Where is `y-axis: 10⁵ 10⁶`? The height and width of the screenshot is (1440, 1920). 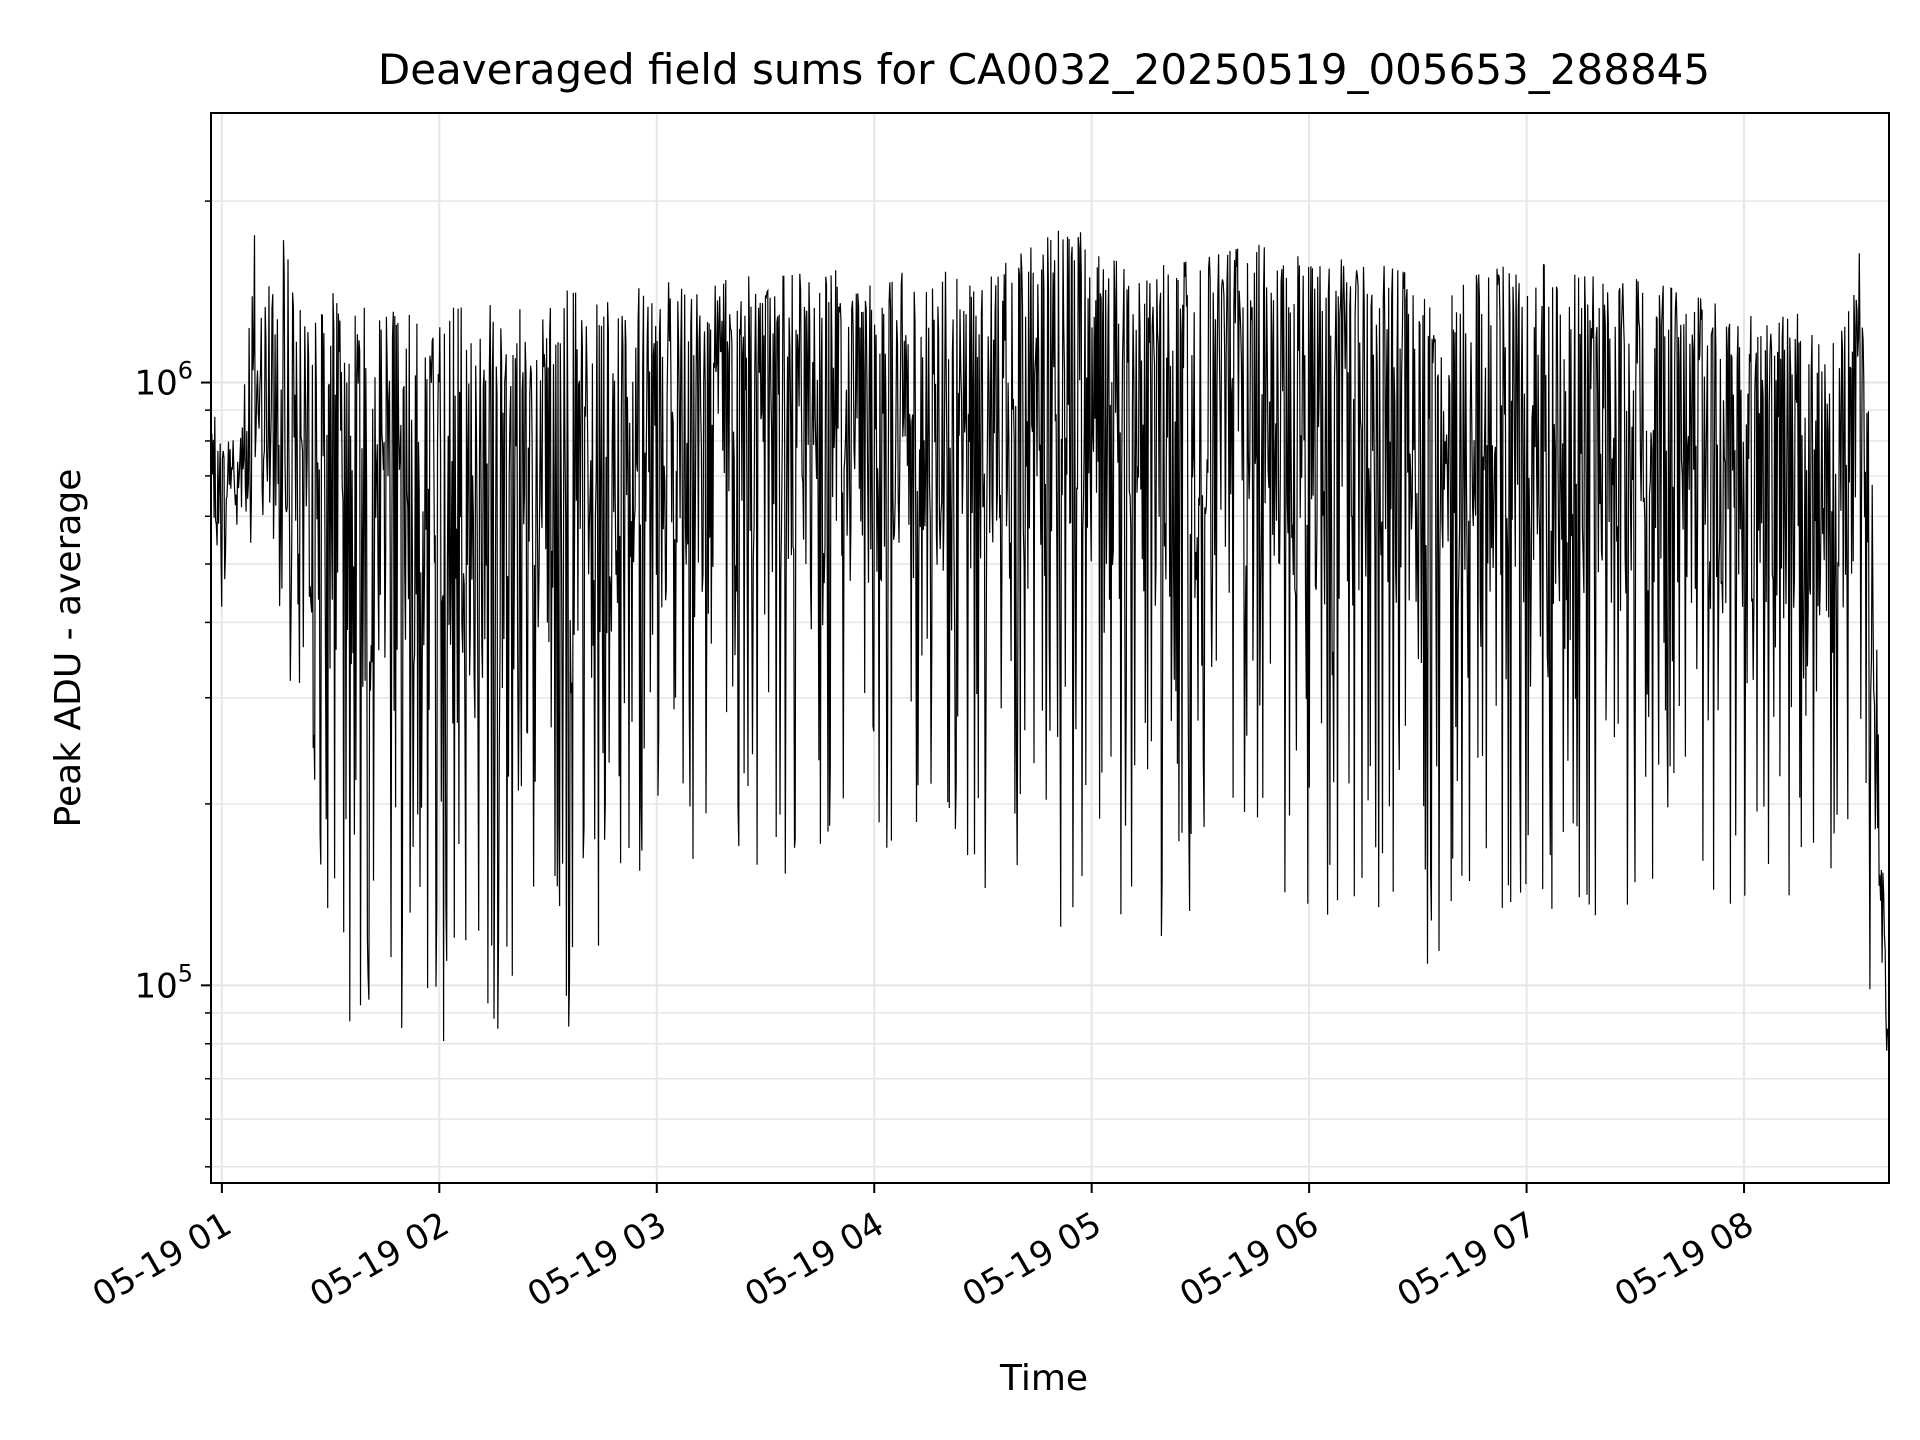 y-axis: 10⁵ 10⁶ is located at coordinates (172, 684).